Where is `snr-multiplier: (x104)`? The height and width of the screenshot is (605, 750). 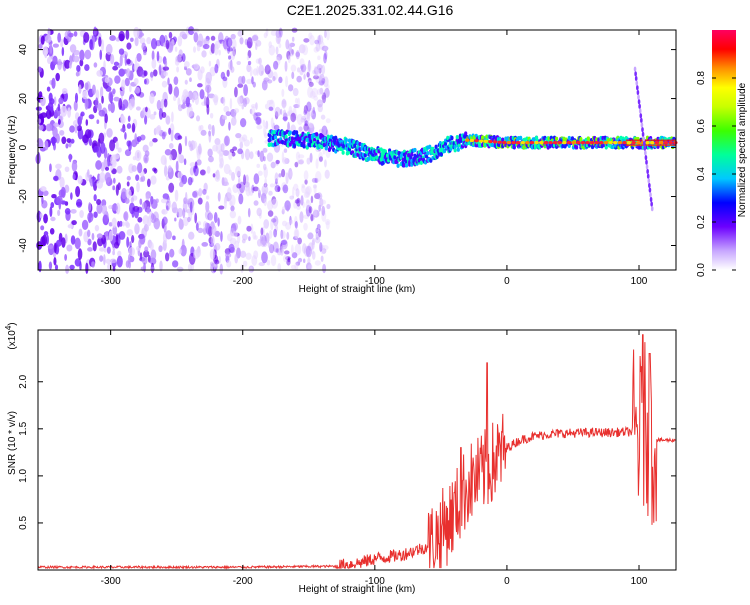 snr-multiplier: (x104) is located at coordinates (11, 335).